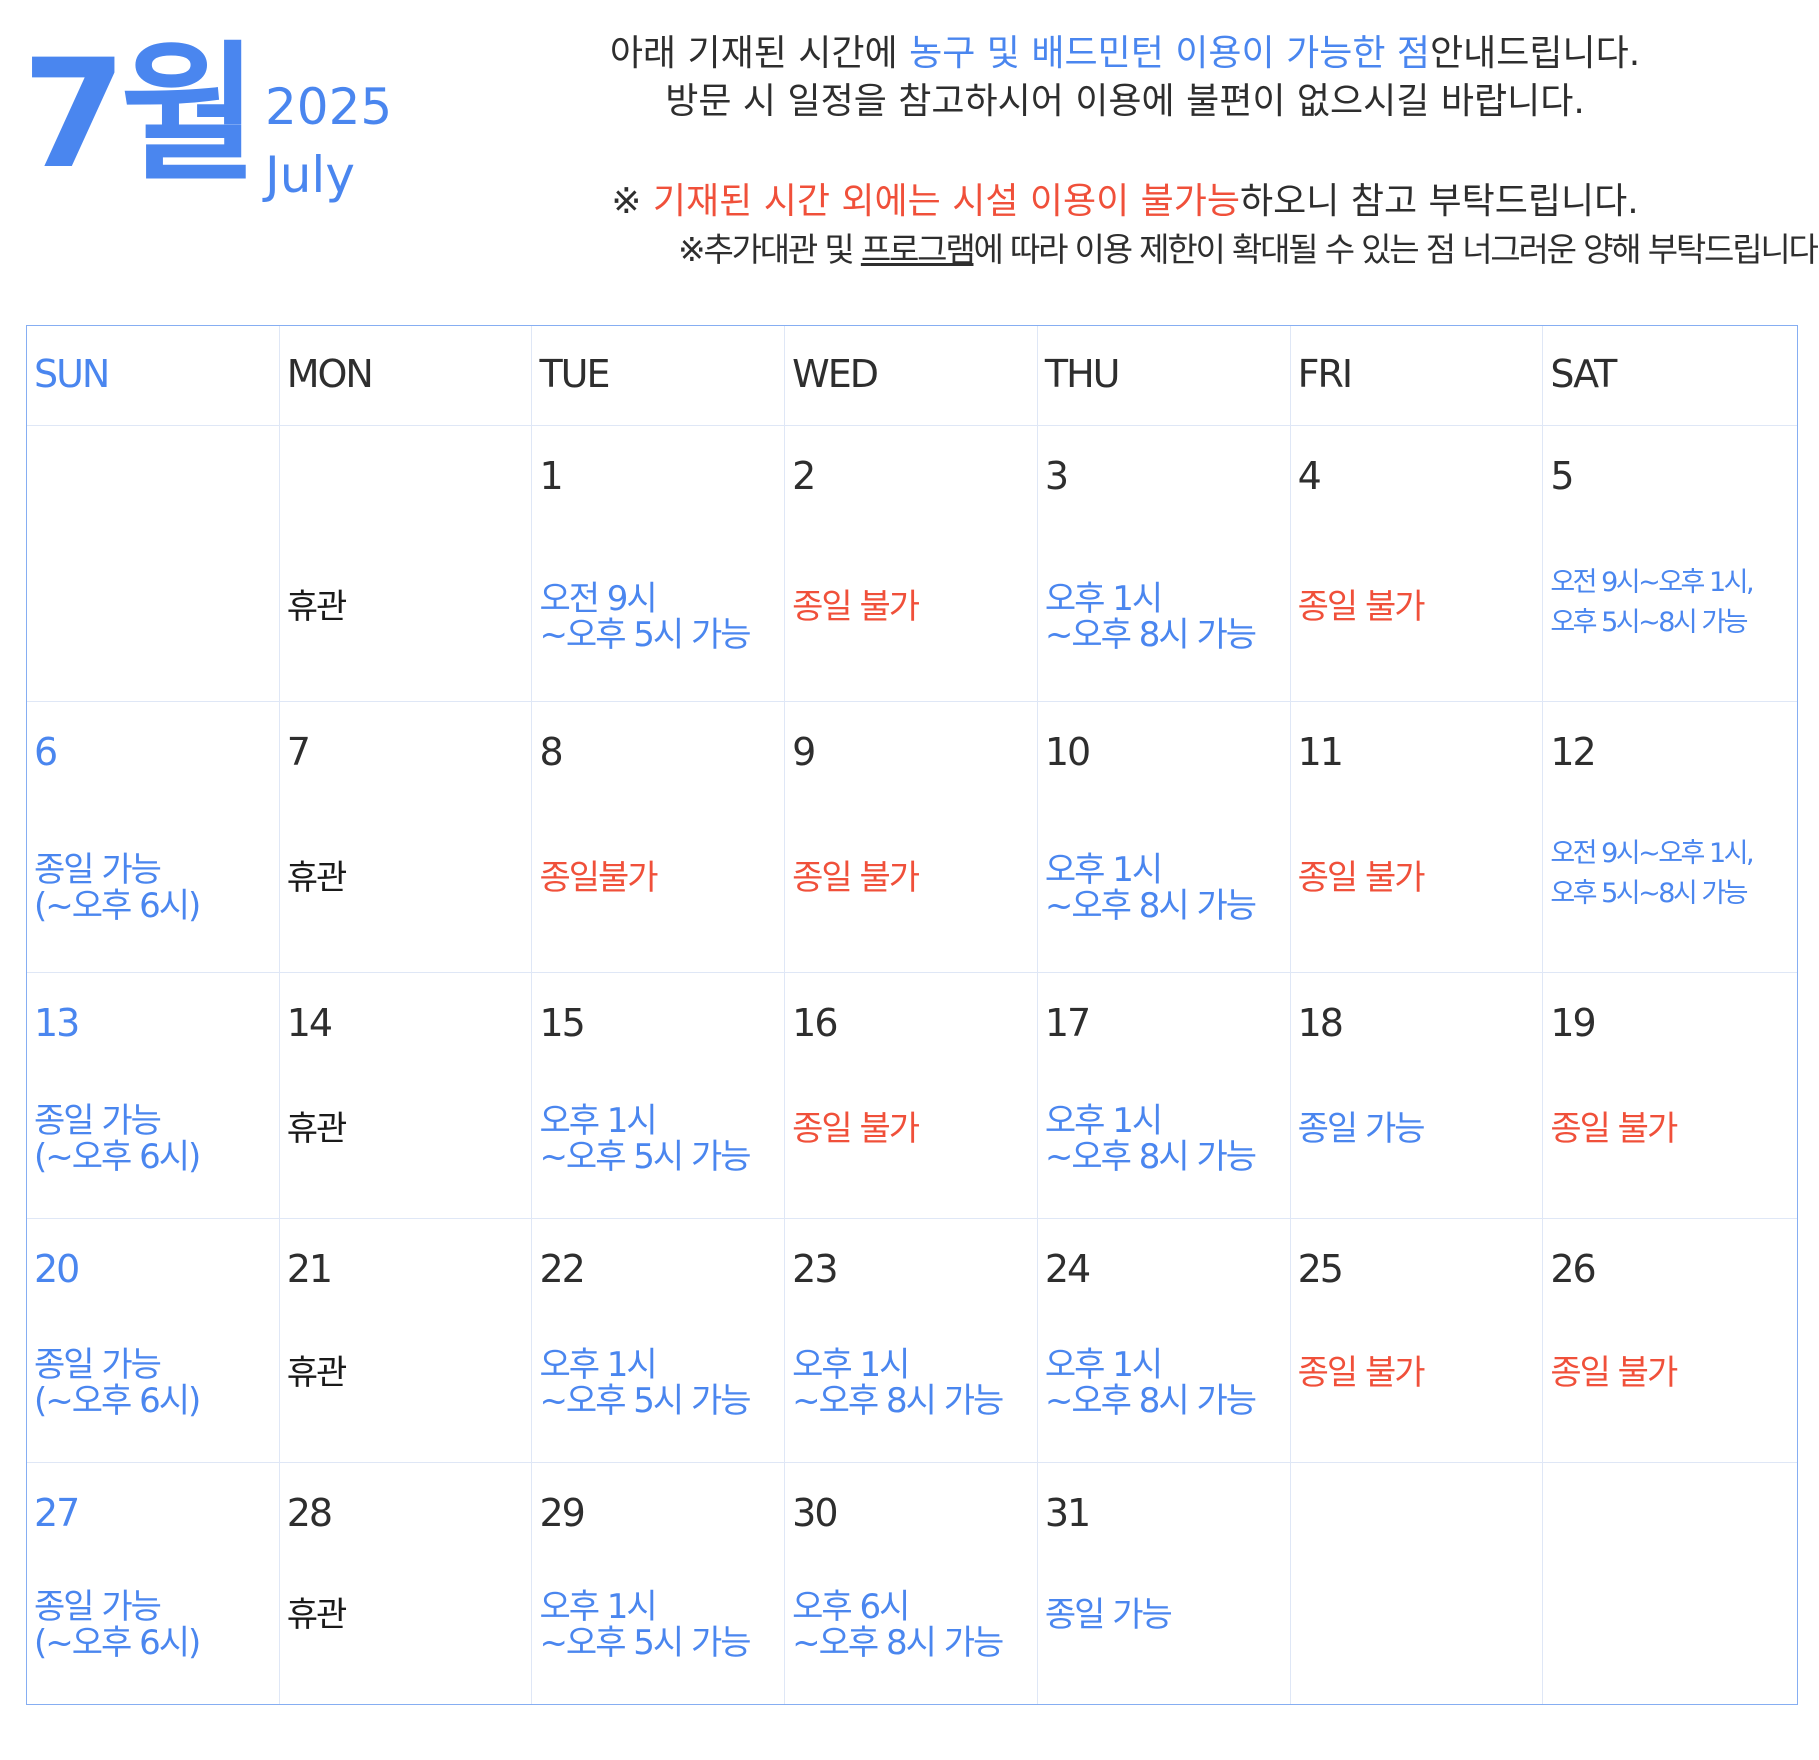 This screenshot has width=1819, height=1760. What do you see at coordinates (1320, 1023) in the screenshot?
I see `day-number: 18` at bounding box center [1320, 1023].